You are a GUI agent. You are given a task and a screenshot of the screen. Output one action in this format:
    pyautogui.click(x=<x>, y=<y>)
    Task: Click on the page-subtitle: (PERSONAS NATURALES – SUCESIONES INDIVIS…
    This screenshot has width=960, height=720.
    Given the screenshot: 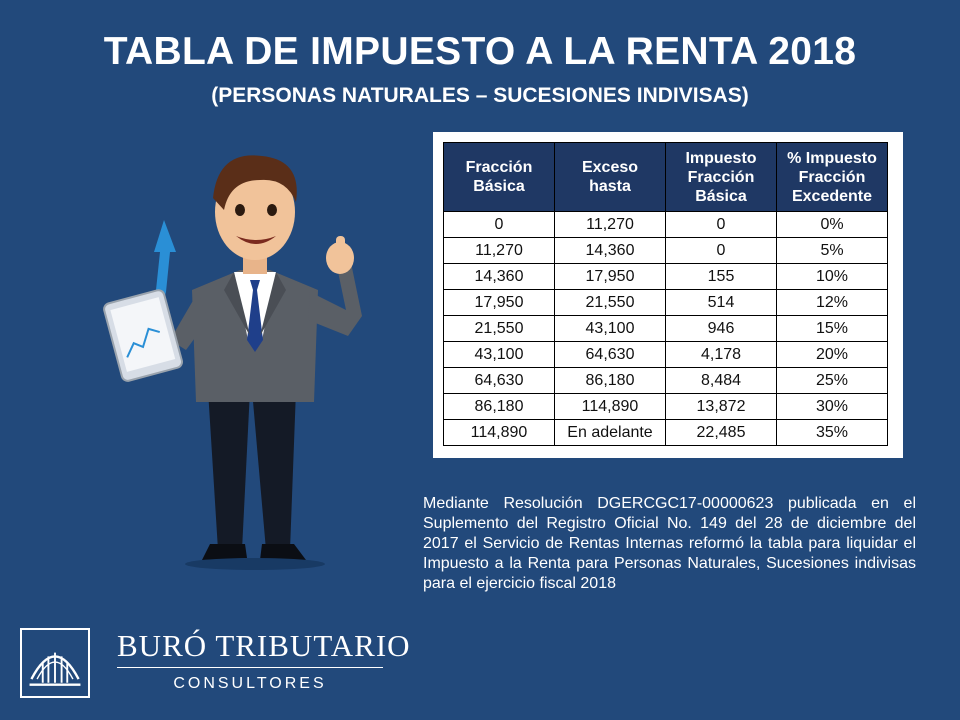 What is the action you would take?
    pyautogui.click(x=480, y=95)
    